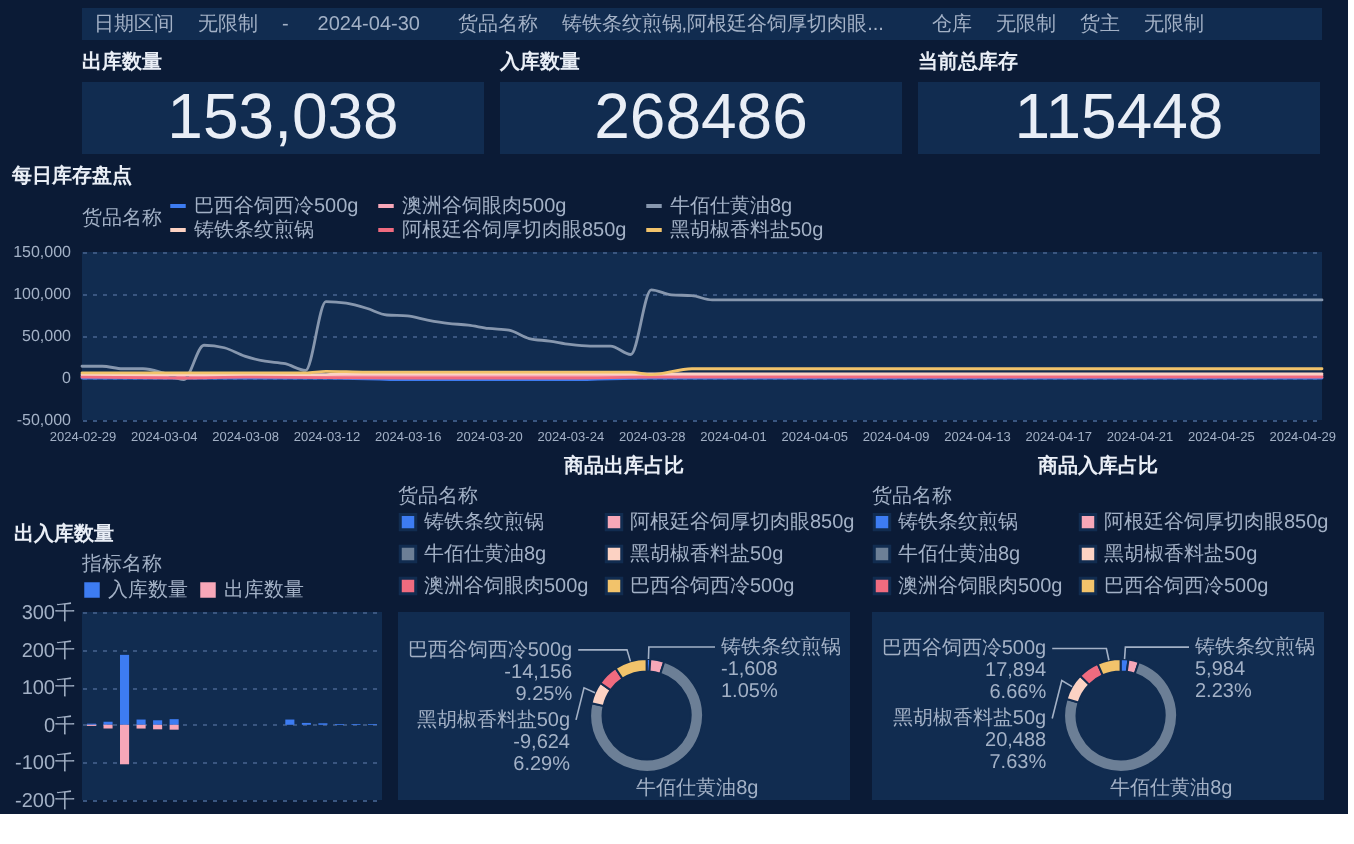 Image resolution: width=1354 pixels, height=844 pixels. I want to click on y-tick-label: 200千, so click(48, 650).